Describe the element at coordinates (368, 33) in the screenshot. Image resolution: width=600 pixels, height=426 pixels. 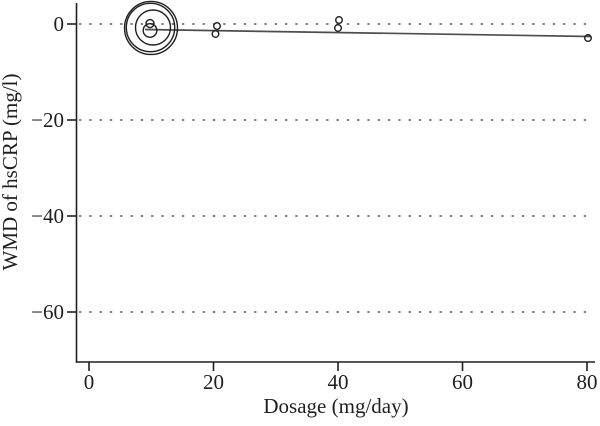
I see `regression-line` at that location.